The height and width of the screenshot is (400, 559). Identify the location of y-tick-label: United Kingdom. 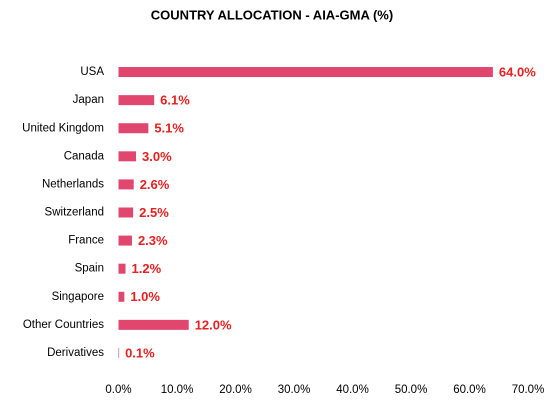
(63, 128).